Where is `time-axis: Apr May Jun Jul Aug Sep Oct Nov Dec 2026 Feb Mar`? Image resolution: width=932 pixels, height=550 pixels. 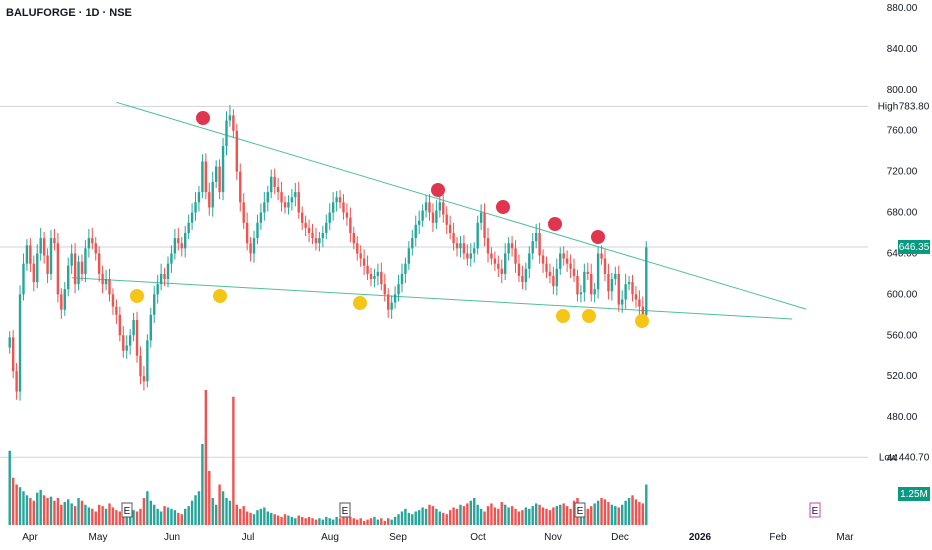
time-axis: Apr May Jun Jul Aug Sep Oct Nov Dec 2026 Feb Mar is located at coordinates (438, 537).